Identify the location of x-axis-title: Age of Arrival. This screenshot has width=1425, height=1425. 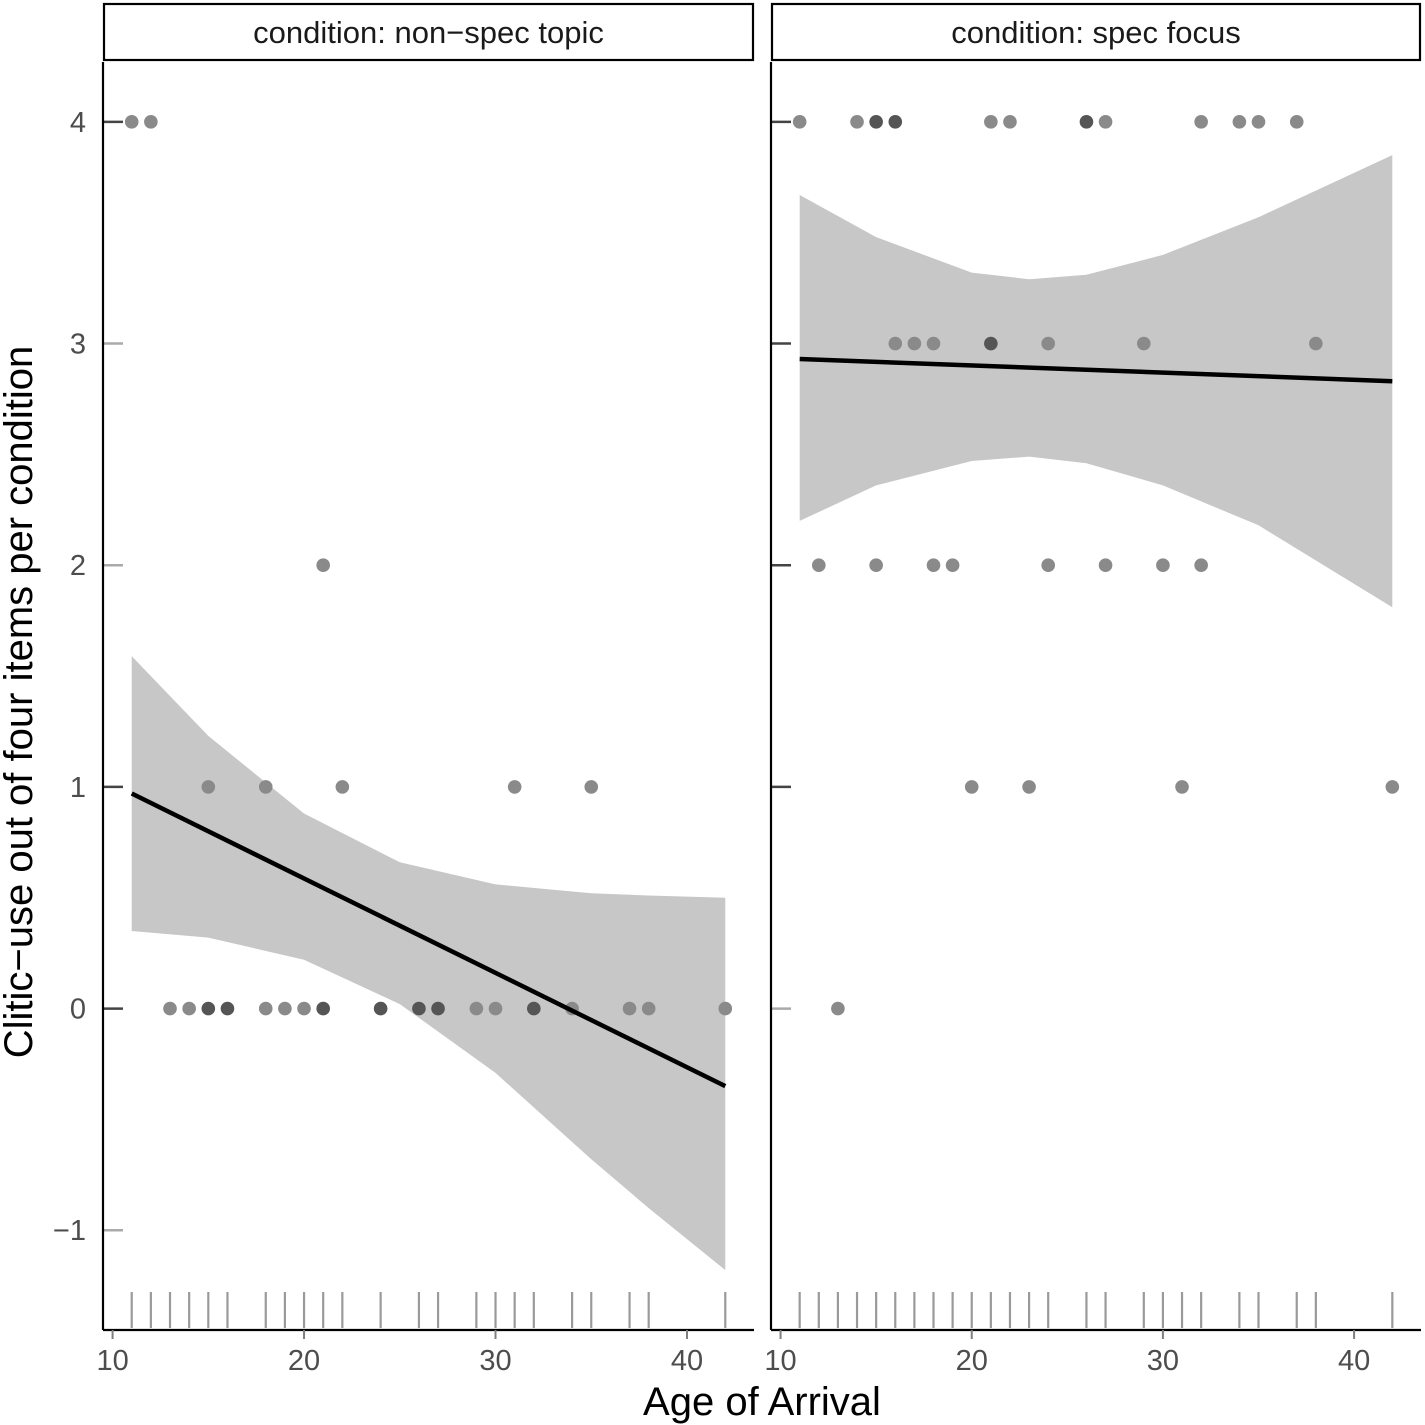
(762, 1402).